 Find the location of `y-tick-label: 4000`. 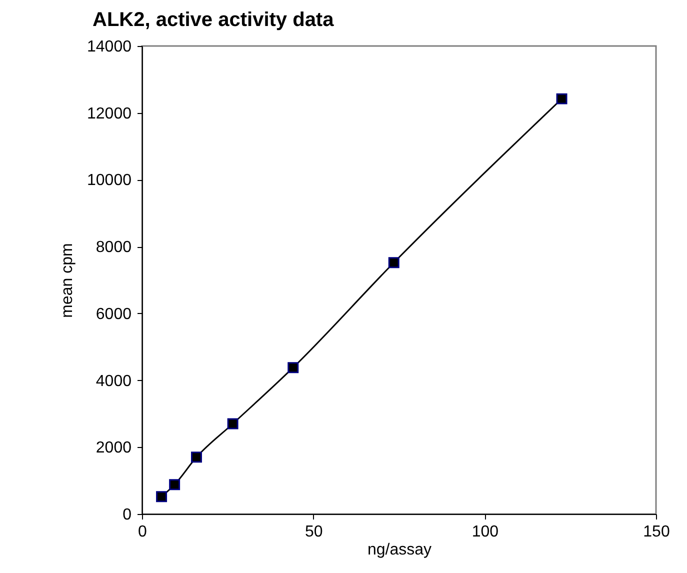

y-tick-label: 4000 is located at coordinates (114, 381).